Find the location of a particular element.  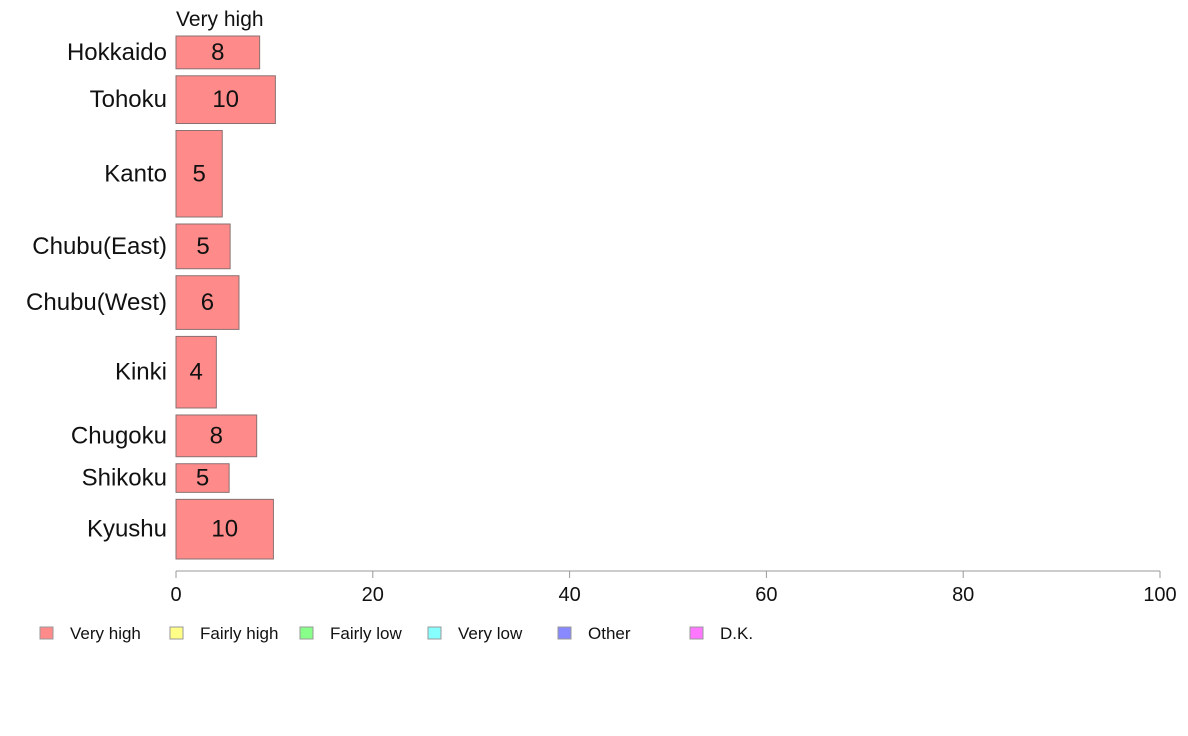

legend-label: Fairly high is located at coordinates (239, 633).